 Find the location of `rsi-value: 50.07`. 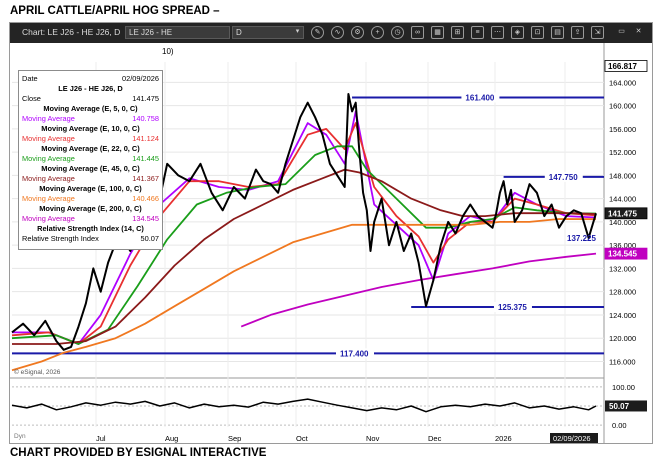

rsi-value: 50.07 is located at coordinates (150, 238).